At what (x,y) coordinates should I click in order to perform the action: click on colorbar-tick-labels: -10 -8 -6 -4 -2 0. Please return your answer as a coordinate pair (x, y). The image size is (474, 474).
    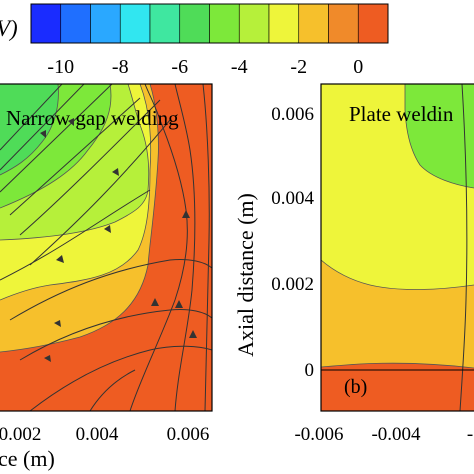
    Looking at the image, I should click on (205, 67).